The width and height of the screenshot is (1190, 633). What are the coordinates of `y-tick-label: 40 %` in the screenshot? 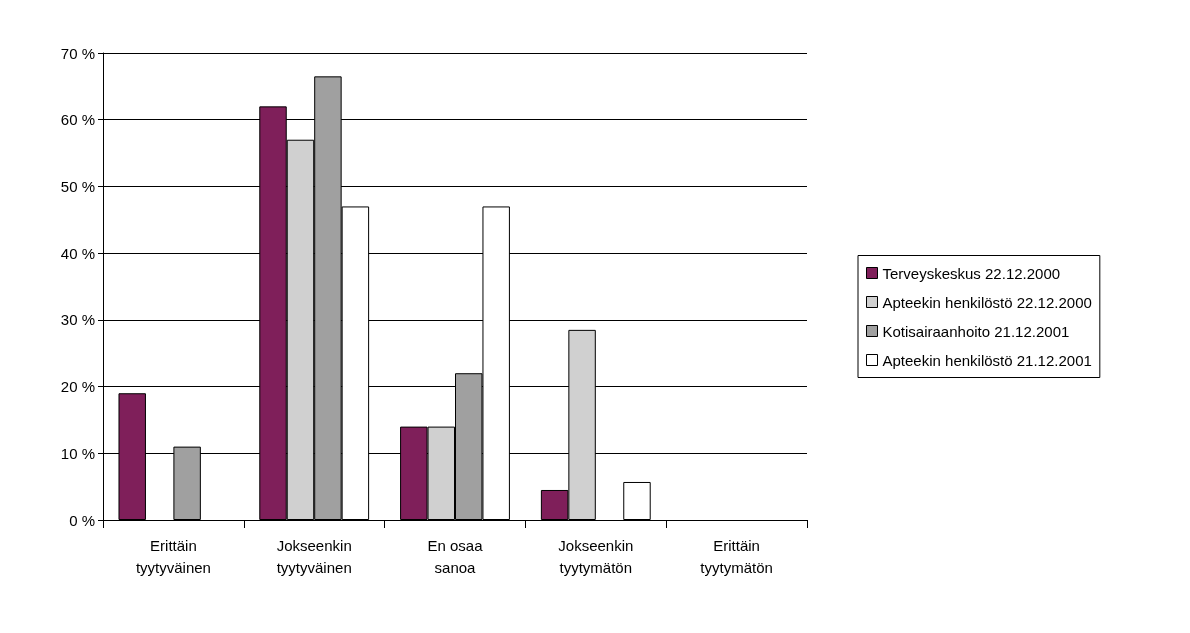 It's located at (77, 253).